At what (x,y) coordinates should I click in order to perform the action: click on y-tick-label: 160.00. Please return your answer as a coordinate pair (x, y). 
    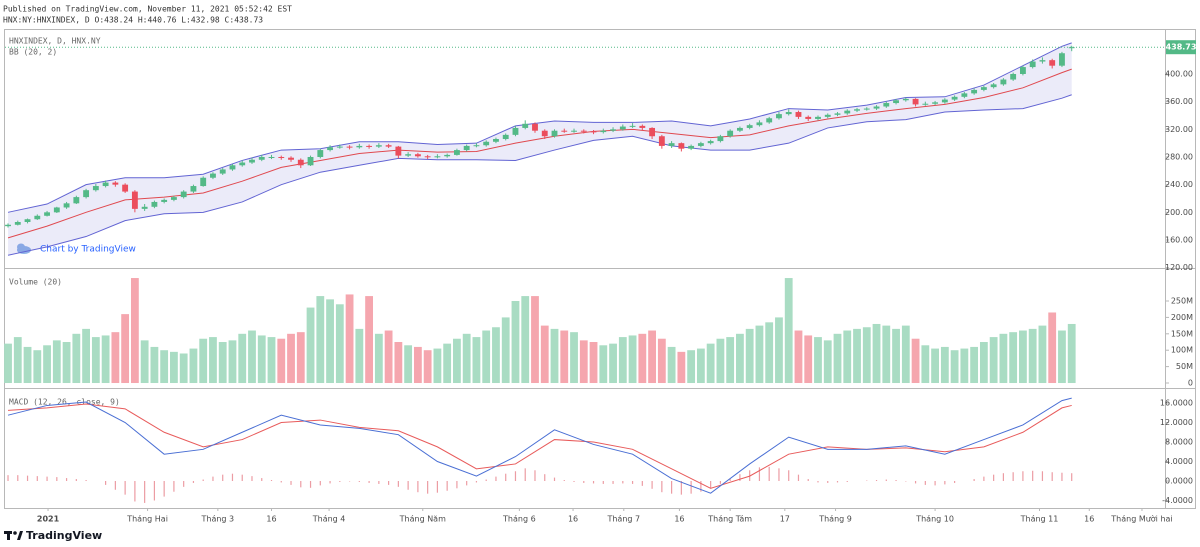
    Looking at the image, I should click on (1179, 239).